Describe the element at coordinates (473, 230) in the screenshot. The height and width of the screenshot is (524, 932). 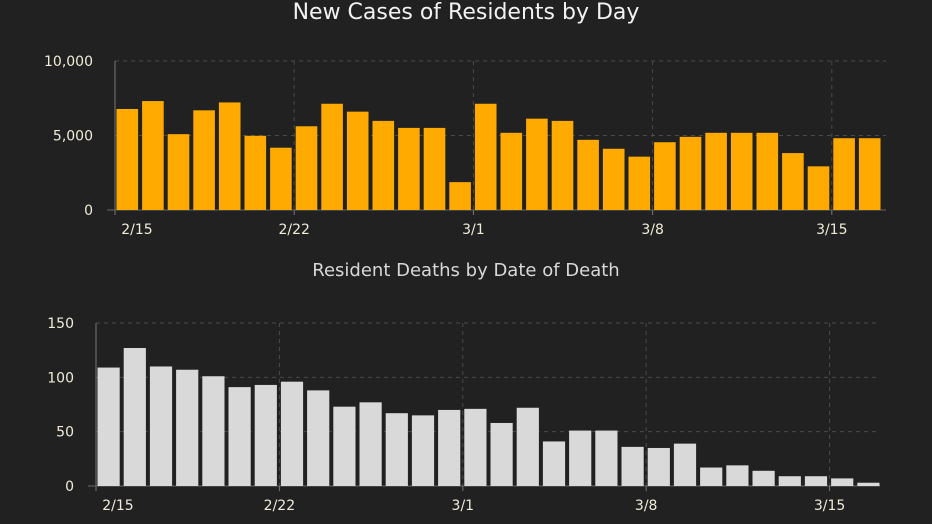
I see `cases-x-tick-label: 3/1` at that location.